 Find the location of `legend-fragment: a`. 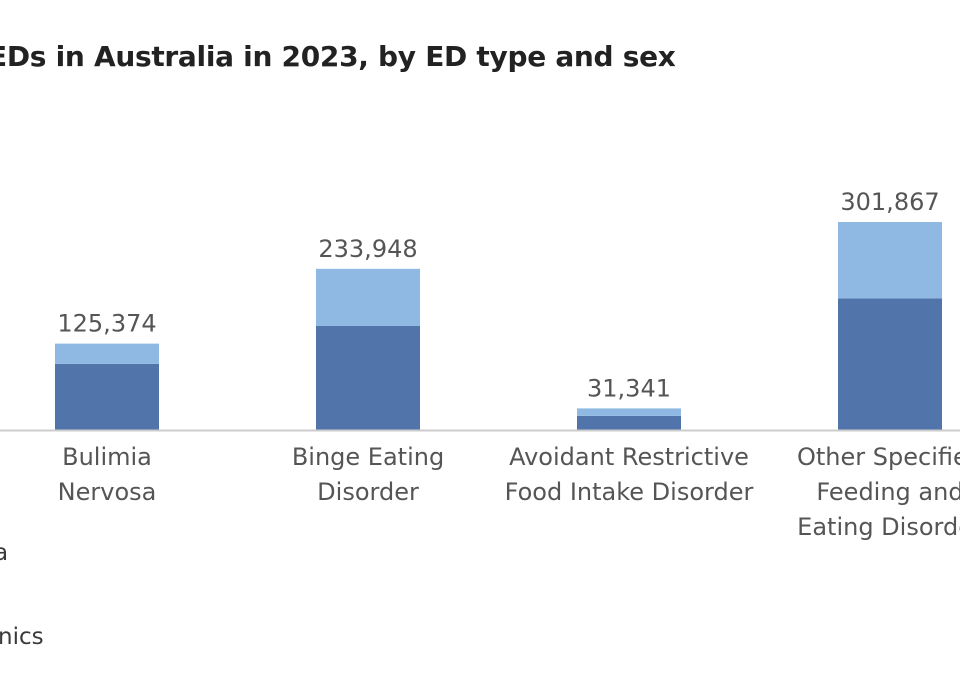

legend-fragment: a is located at coordinates (4, 553).